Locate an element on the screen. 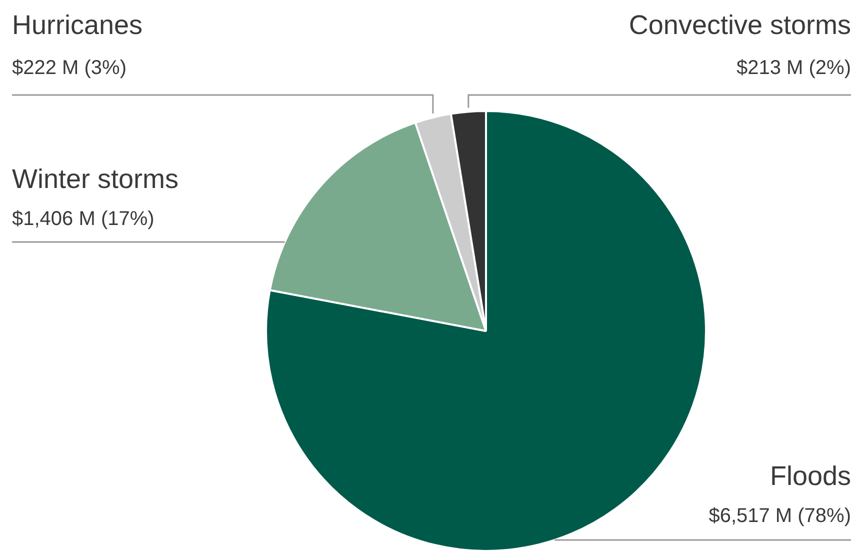  slice-label: Convective storms is located at coordinates (739, 25).